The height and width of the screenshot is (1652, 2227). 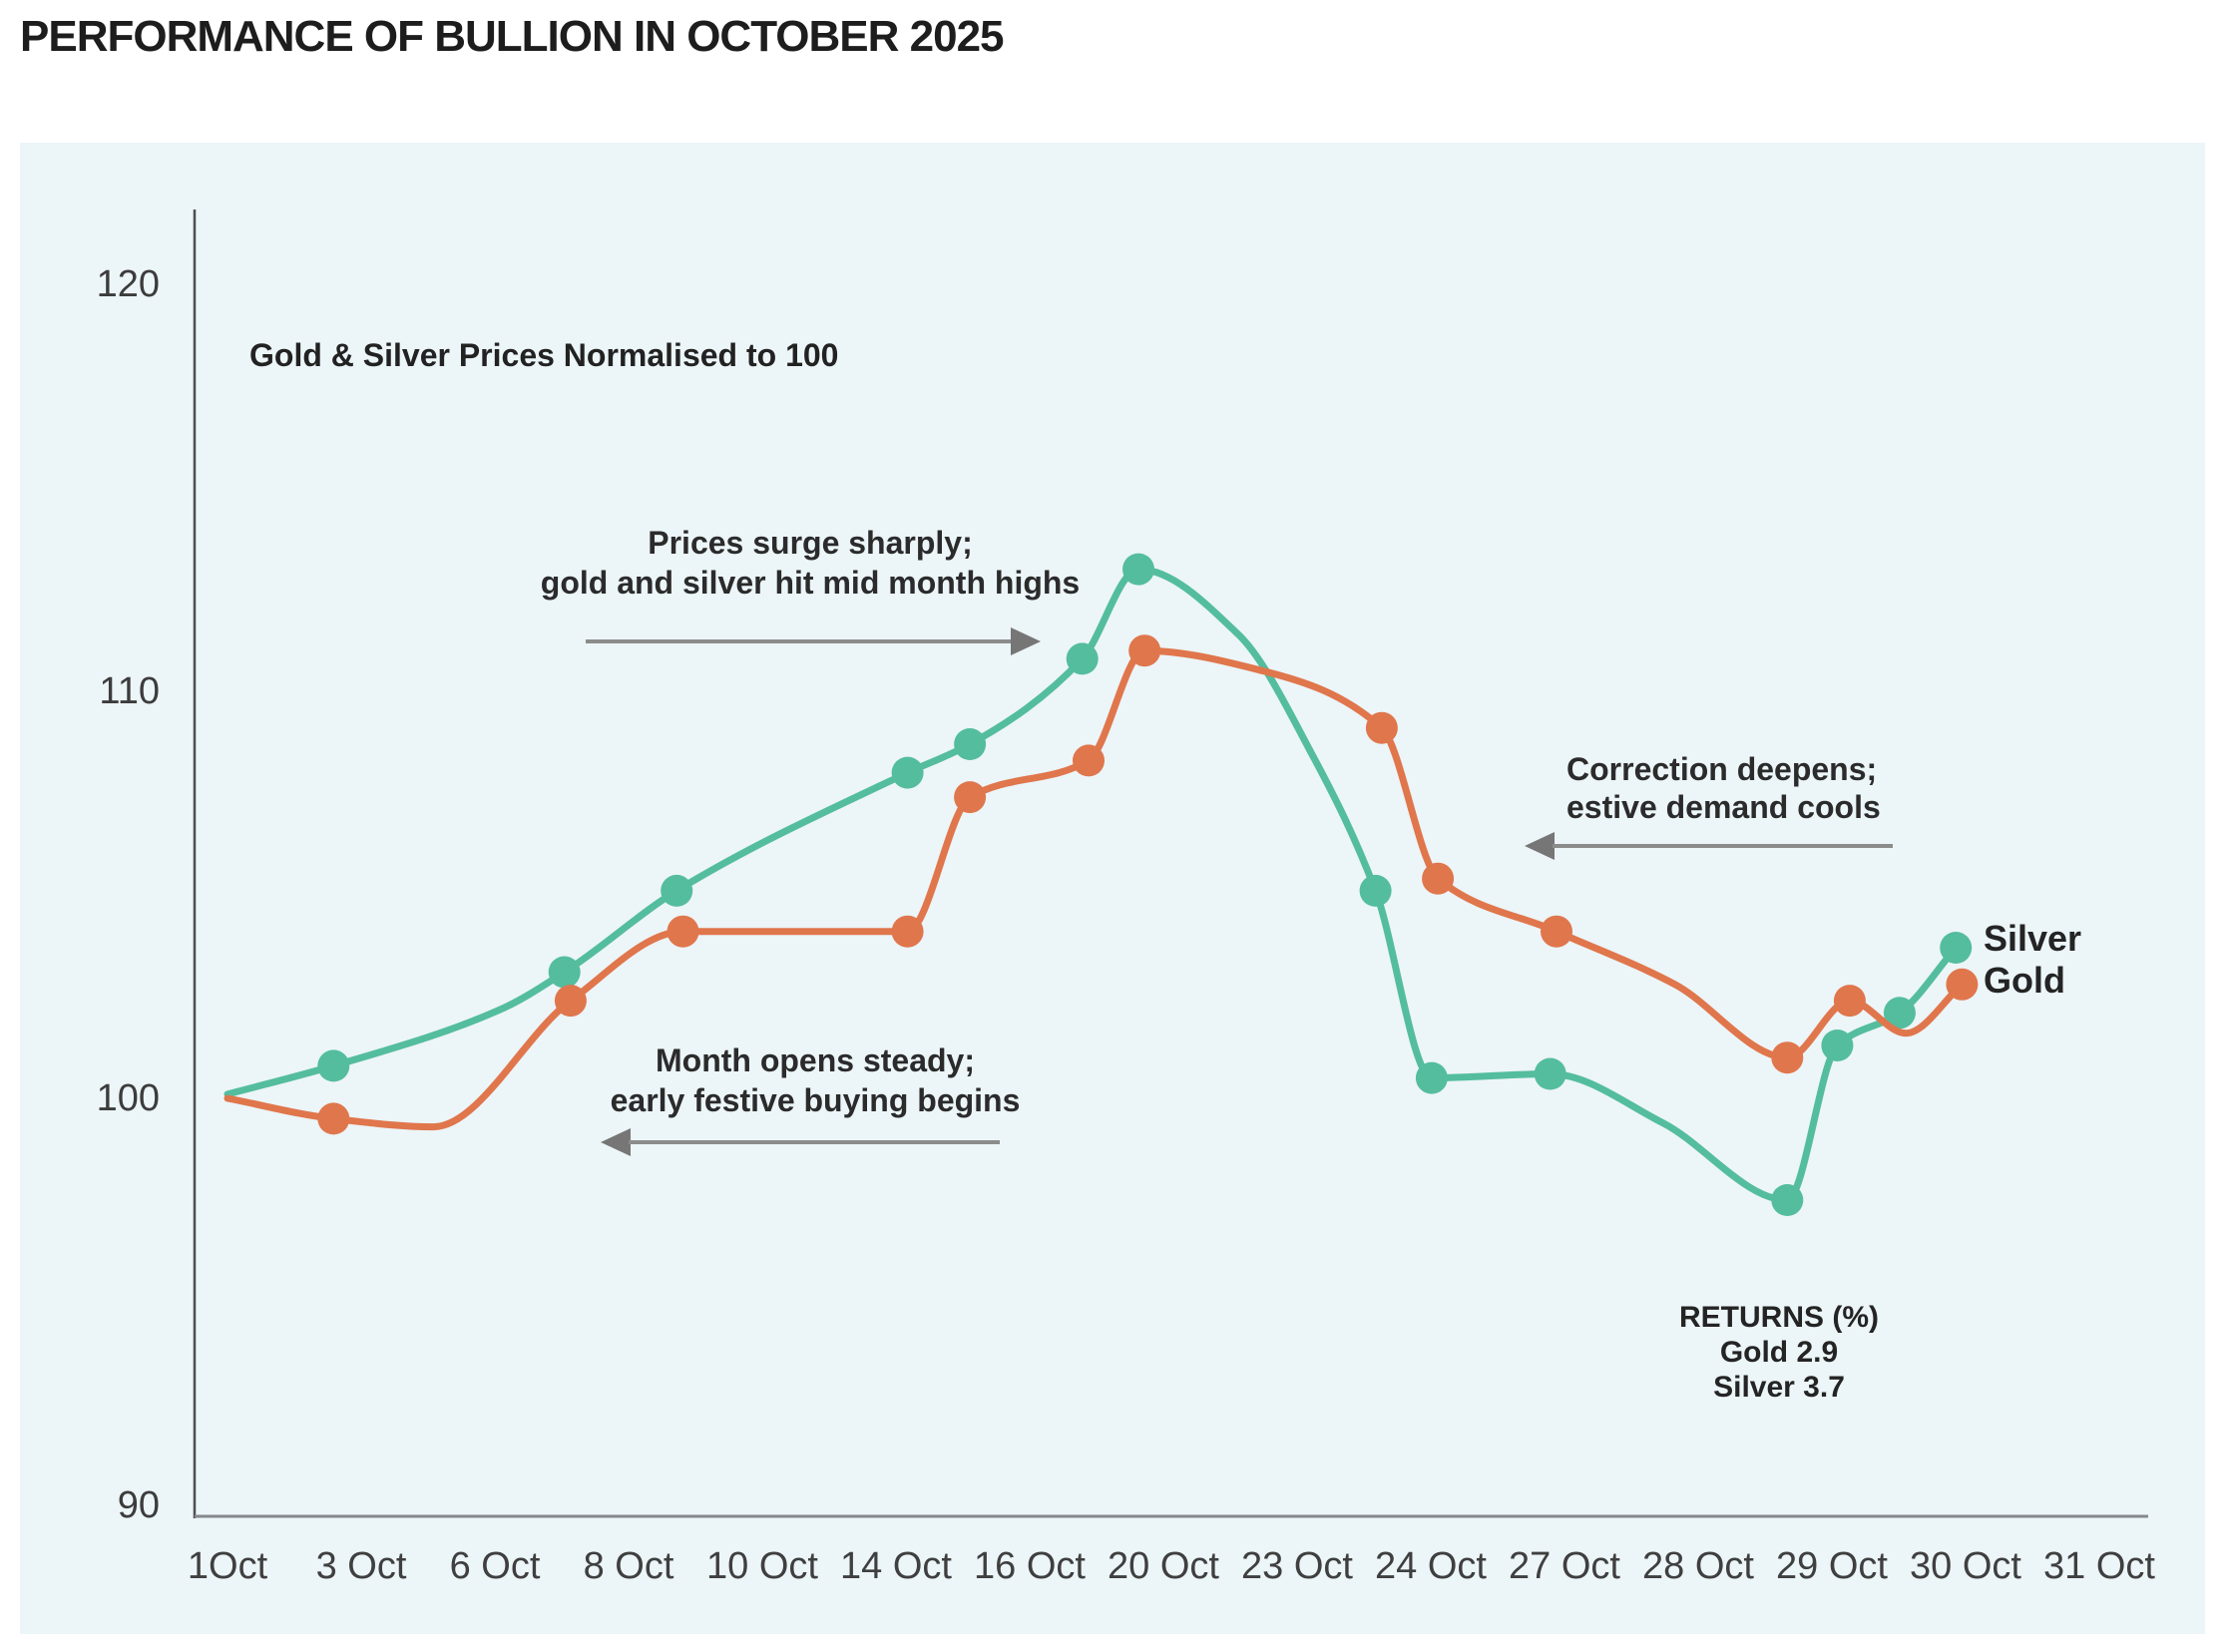 What do you see at coordinates (815, 1100) in the screenshot?
I see `annotation-open-line2: early festive buying begins` at bounding box center [815, 1100].